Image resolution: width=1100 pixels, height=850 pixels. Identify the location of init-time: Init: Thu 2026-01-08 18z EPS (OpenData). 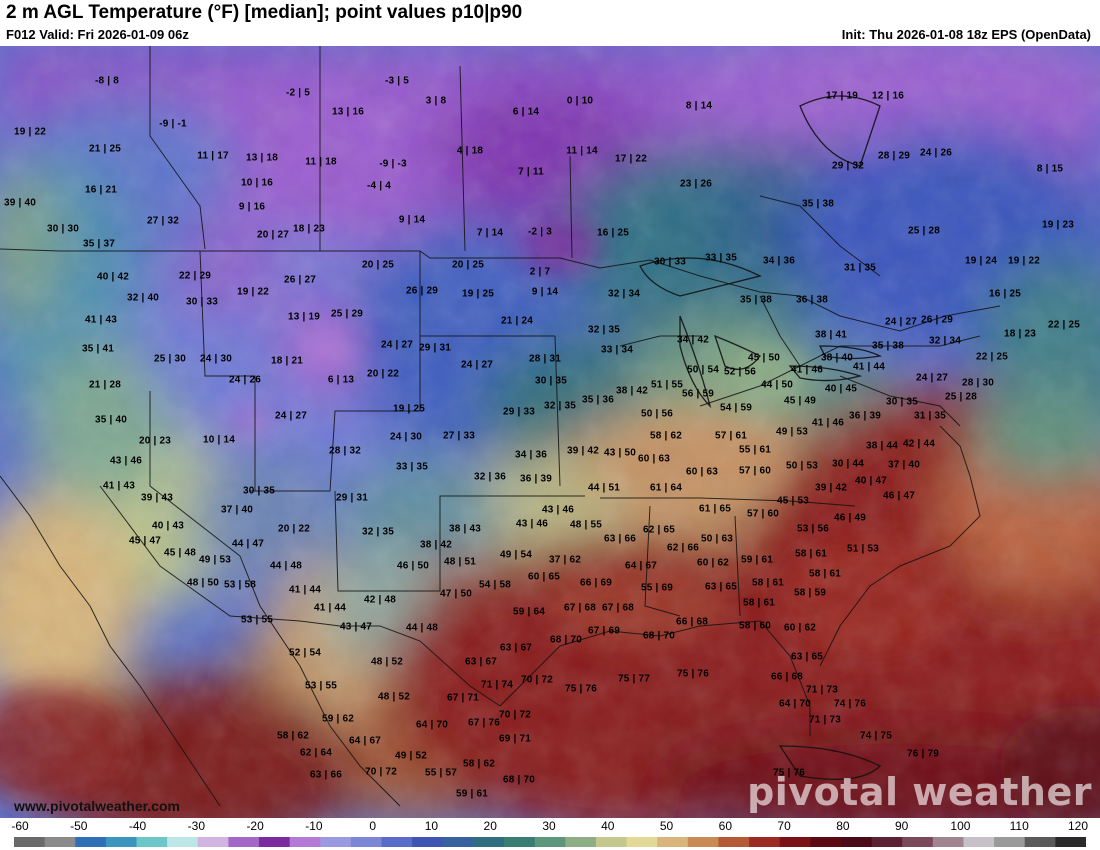
(966, 34).